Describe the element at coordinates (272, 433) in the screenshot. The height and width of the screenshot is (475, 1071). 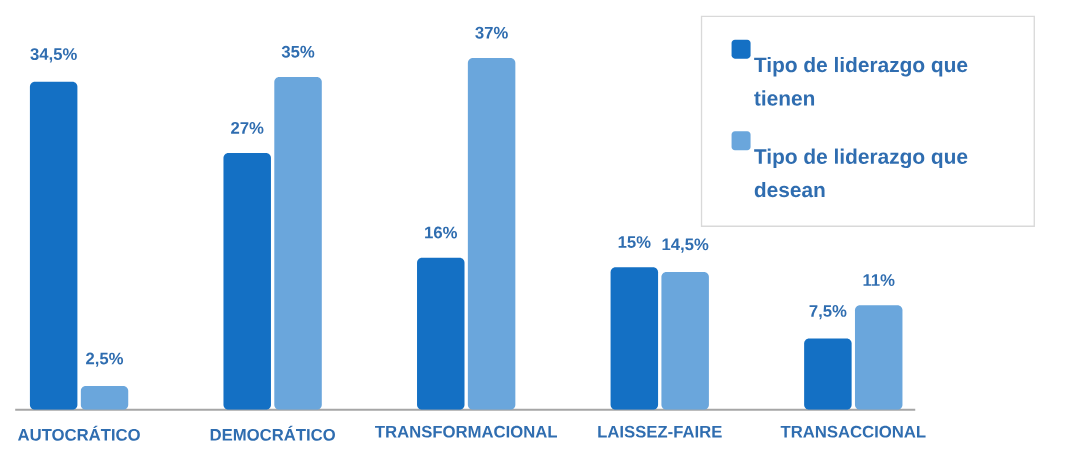
I see `x-tick-label: DEMOCRÁTICO` at that location.